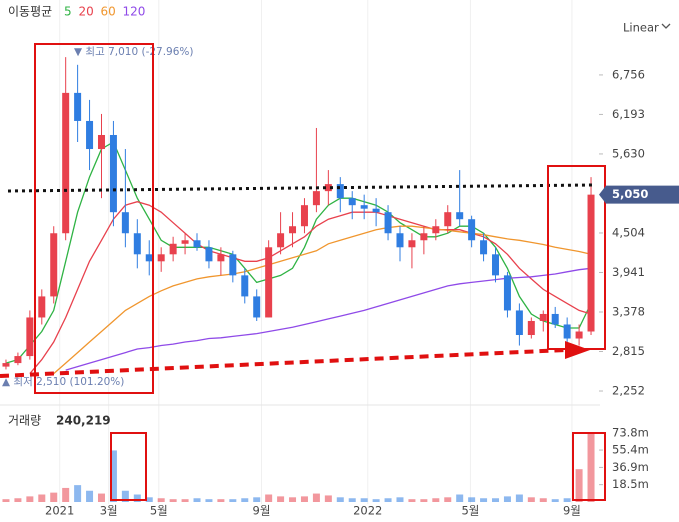 This screenshot has height=522, width=679. Describe the element at coordinates (628, 74) in the screenshot. I see `y-tick-label: 6,756` at that location.